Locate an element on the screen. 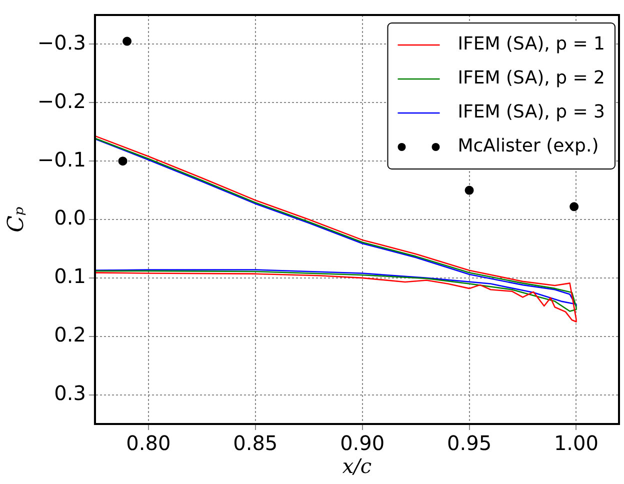 This screenshot has width=624, height=484. y-tick-label: 0.3 is located at coordinates (70, 392).